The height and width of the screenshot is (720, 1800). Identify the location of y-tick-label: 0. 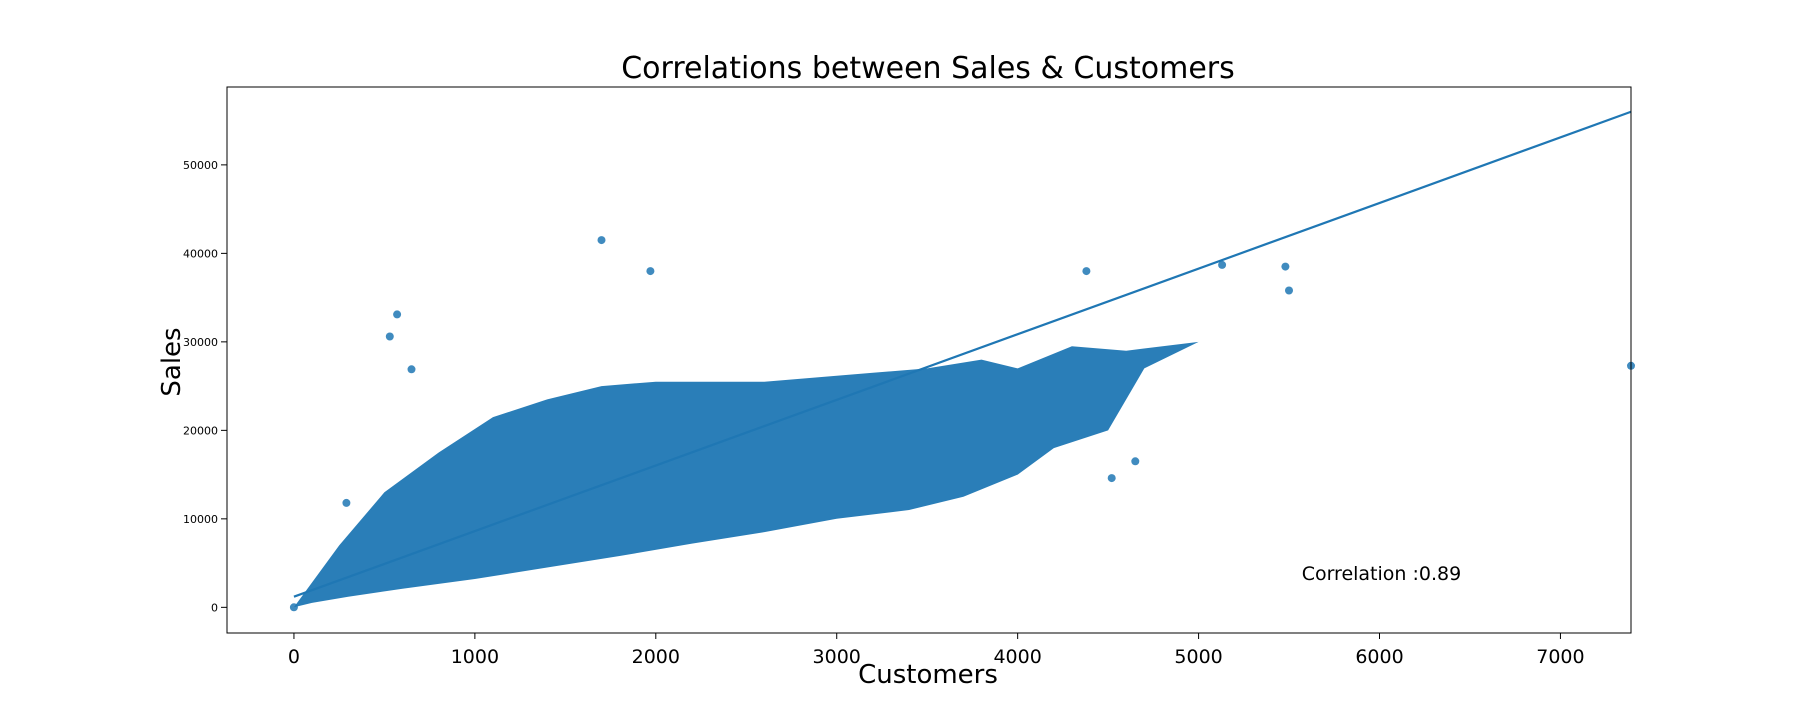
(214, 607).